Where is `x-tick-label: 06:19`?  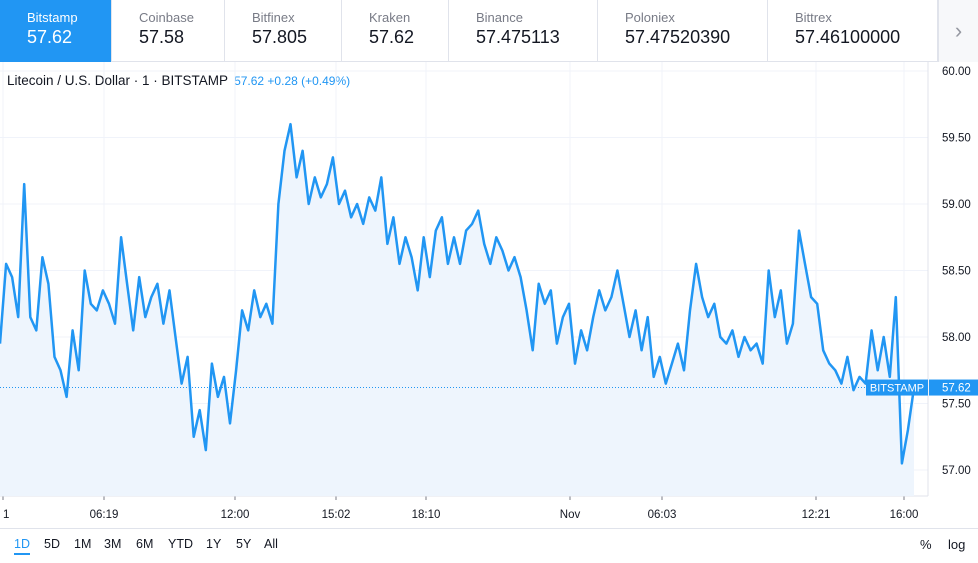
x-tick-label: 06:19 is located at coordinates (104, 515).